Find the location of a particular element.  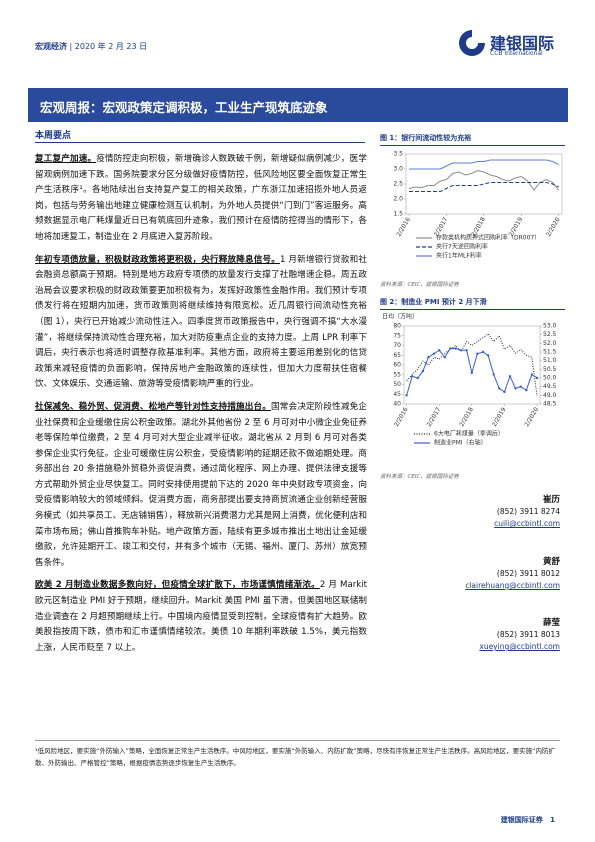

lead: 社保减免、稳外贸、促消费、松地产等针对性支持措施出台。 is located at coordinates (153, 406).